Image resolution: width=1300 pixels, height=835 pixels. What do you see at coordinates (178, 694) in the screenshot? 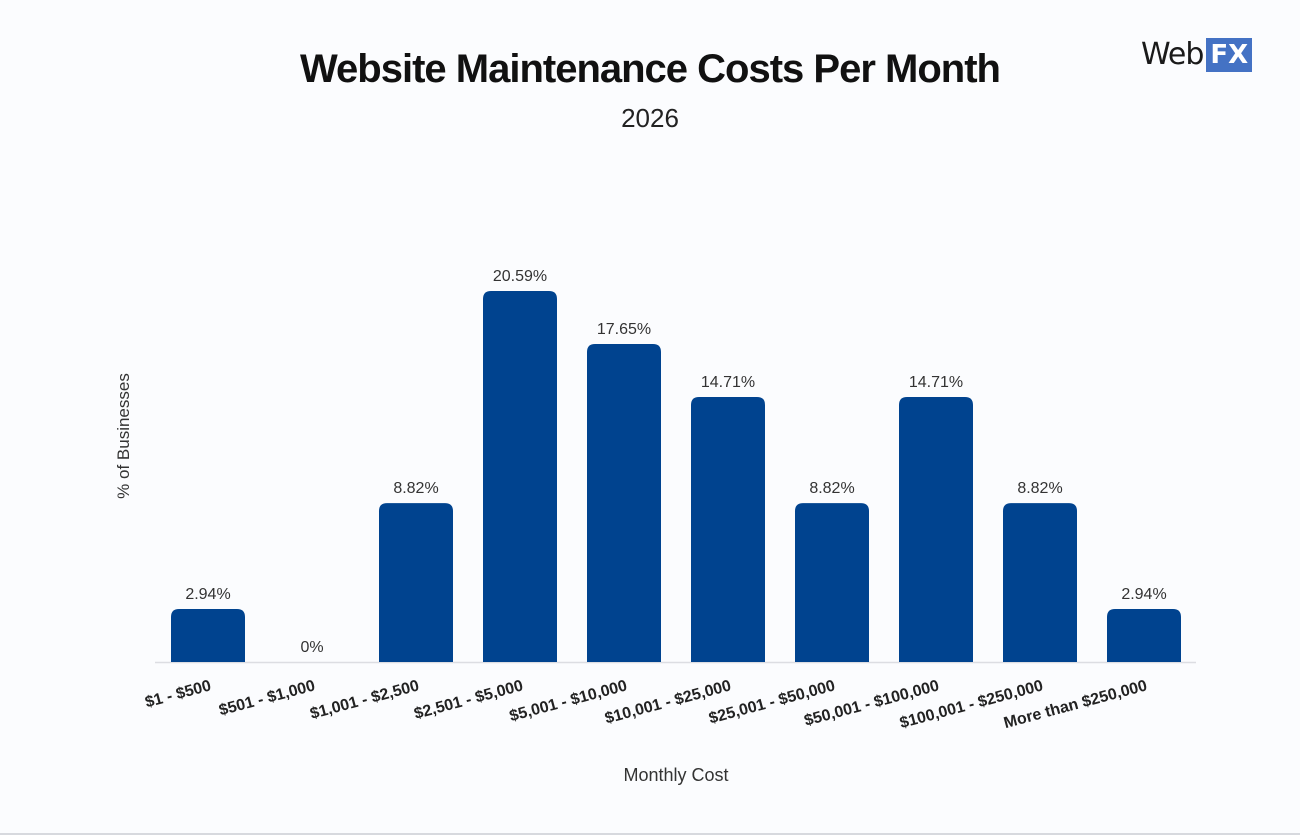
I see `x-tick-label: $1 - $500` at bounding box center [178, 694].